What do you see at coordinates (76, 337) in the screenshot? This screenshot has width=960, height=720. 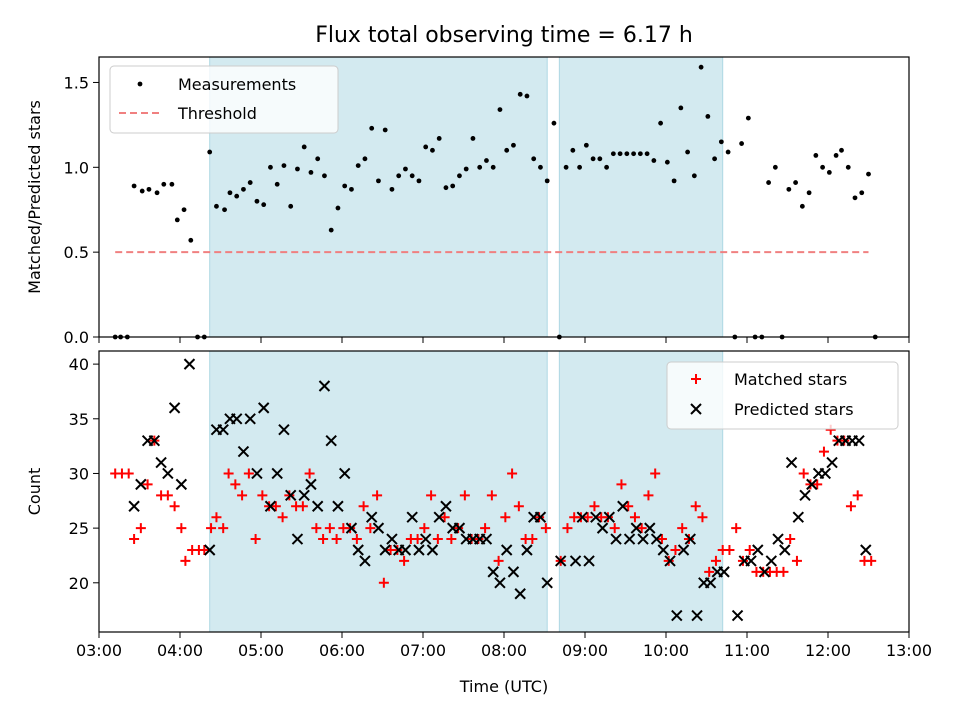 I see `top-y-tick-label: 0.0` at bounding box center [76, 337].